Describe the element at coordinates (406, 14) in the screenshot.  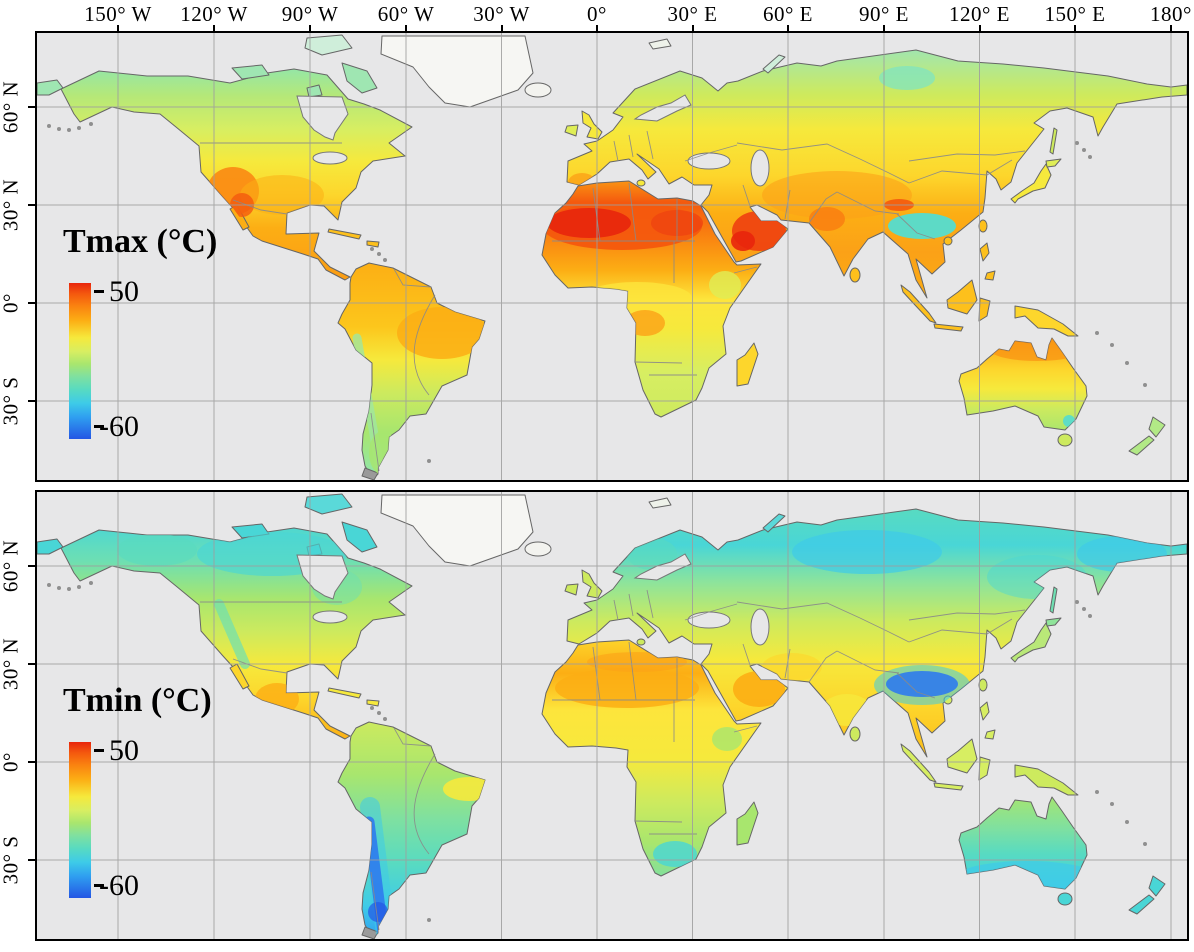
I see `longitude-tick-label: 60° W` at that location.